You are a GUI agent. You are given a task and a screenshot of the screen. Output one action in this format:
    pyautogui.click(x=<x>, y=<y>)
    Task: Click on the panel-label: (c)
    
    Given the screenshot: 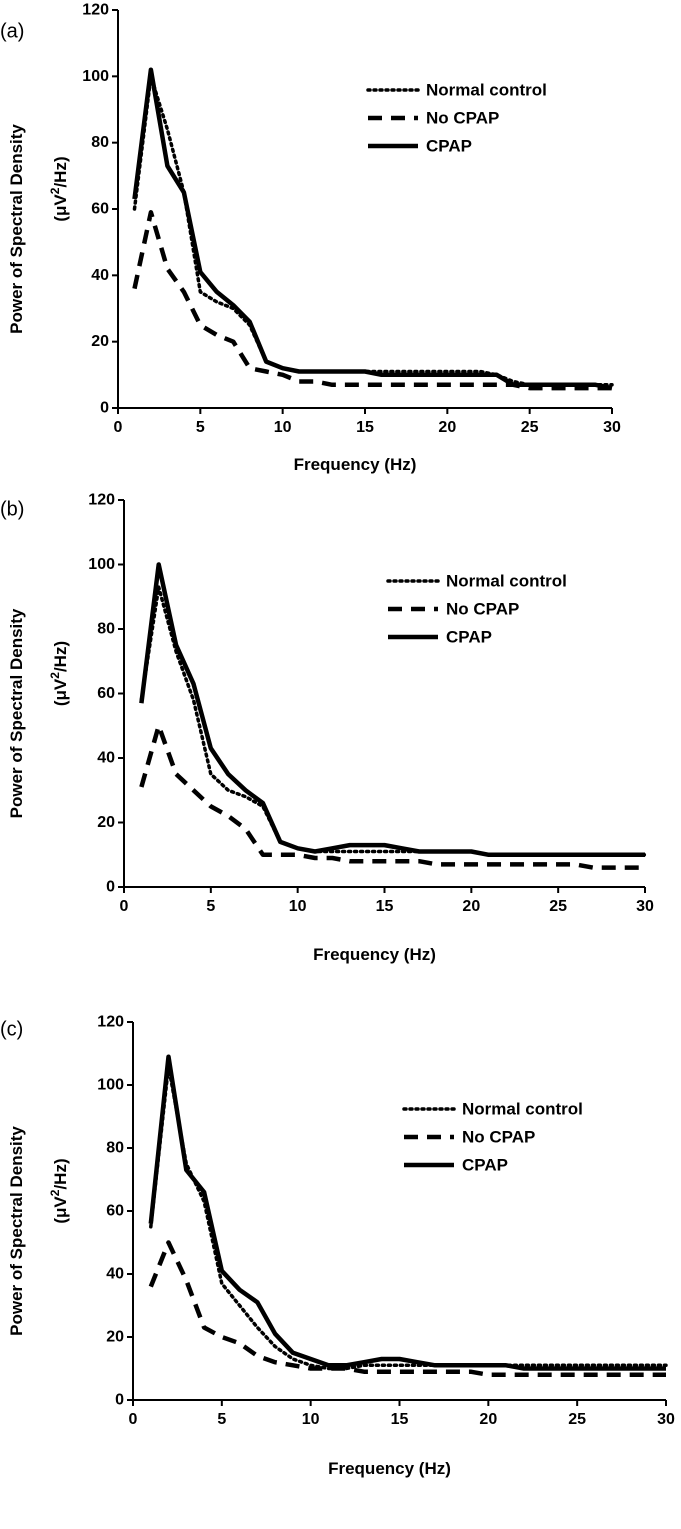 What is the action you would take?
    pyautogui.click(x=11, y=1030)
    